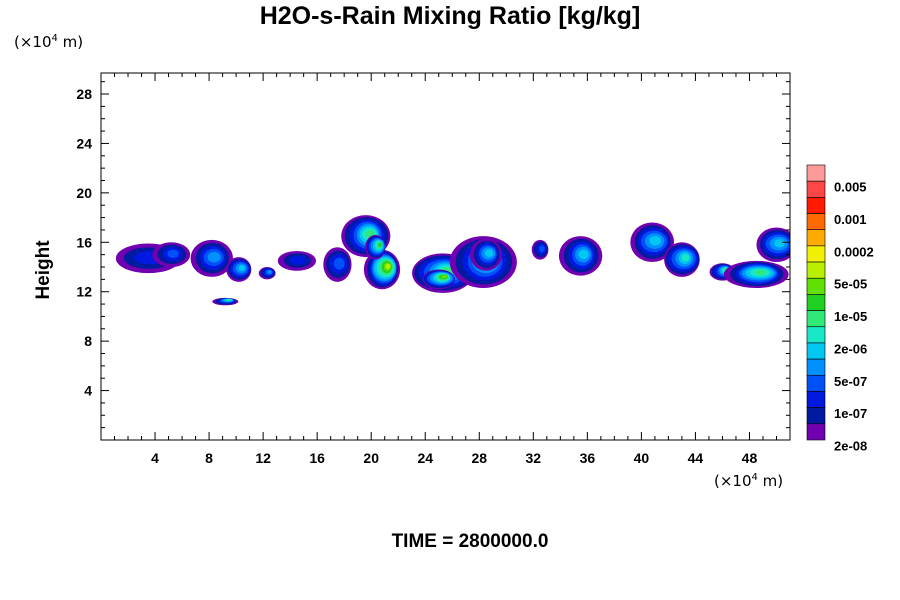 The width and height of the screenshot is (900, 600). I want to click on chart-title: H2O-s-Rain Mixing Ratio [kg/kg], so click(450, 16).